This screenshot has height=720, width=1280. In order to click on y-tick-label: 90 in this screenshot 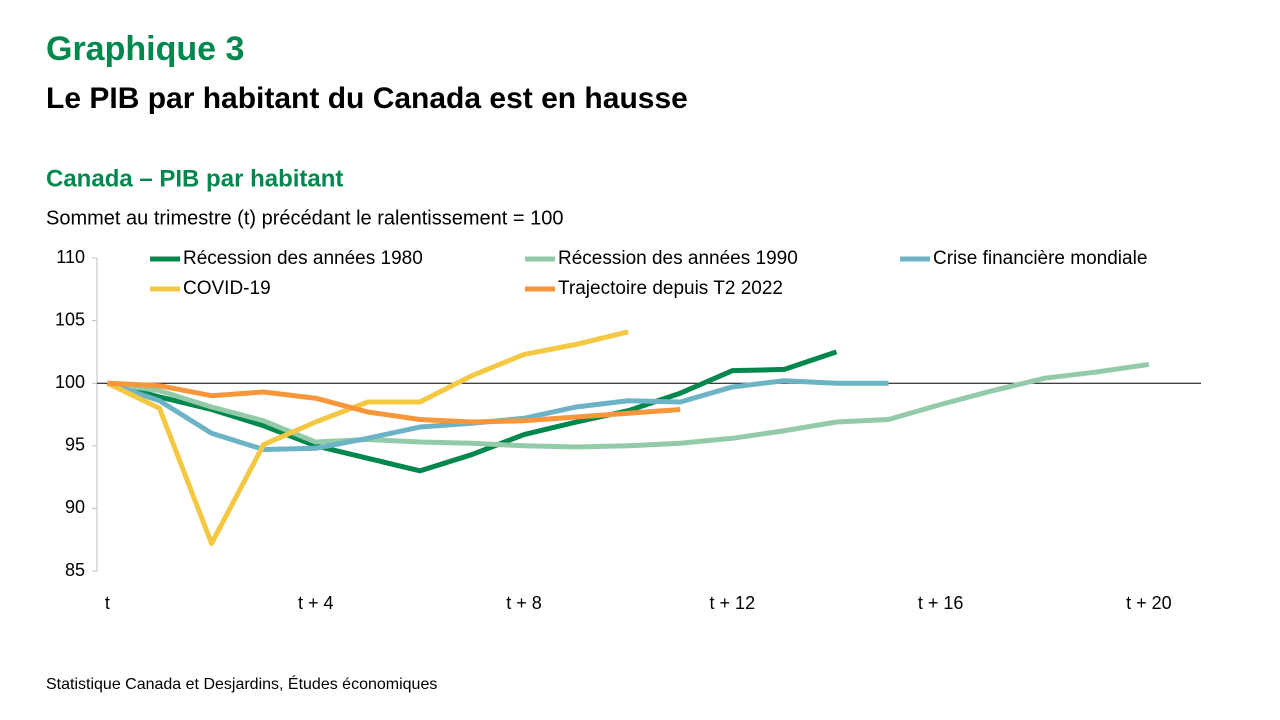, I will do `click(75, 507)`.